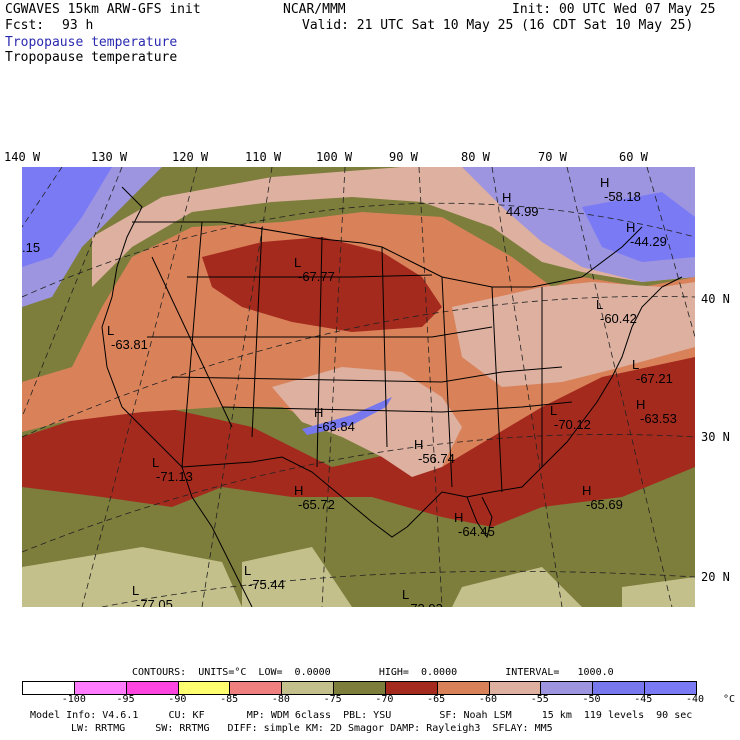 The image size is (740, 740). I want to click on lon-label: 90 W, so click(403, 157).